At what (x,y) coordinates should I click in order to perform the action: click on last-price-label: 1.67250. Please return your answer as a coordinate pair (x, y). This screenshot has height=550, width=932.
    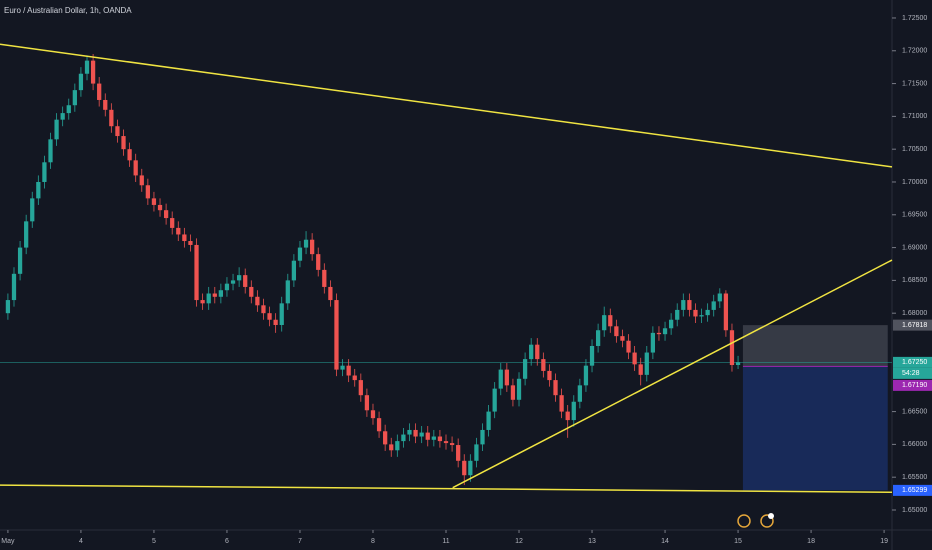
    Looking at the image, I should click on (914, 362).